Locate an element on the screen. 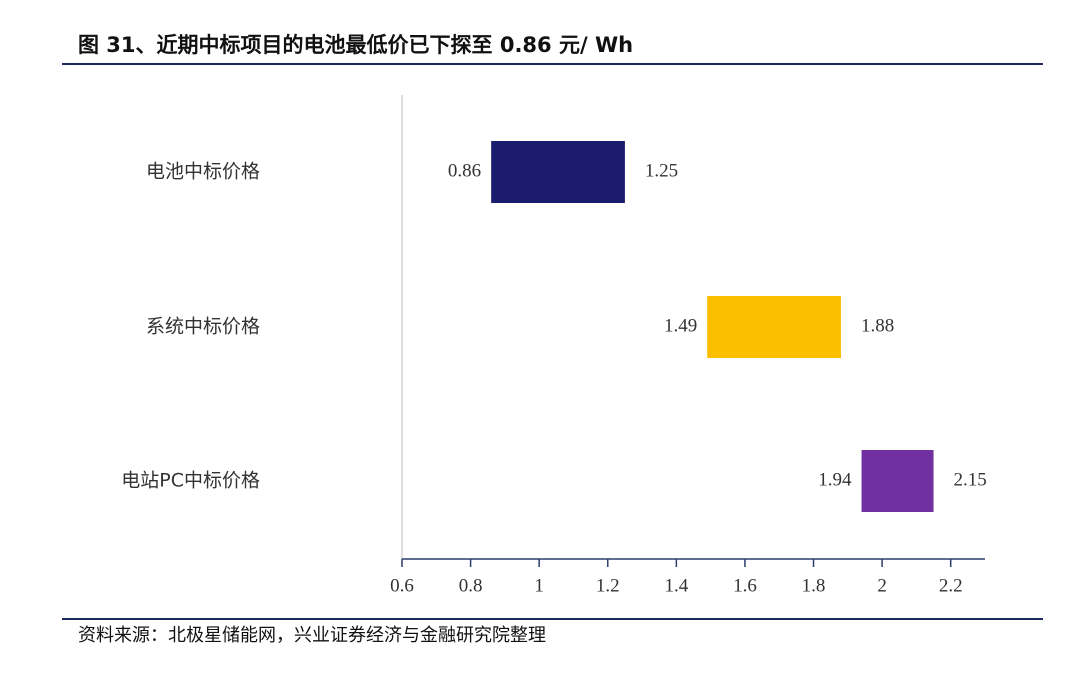  x-tick-label: 1.4 is located at coordinates (676, 585).